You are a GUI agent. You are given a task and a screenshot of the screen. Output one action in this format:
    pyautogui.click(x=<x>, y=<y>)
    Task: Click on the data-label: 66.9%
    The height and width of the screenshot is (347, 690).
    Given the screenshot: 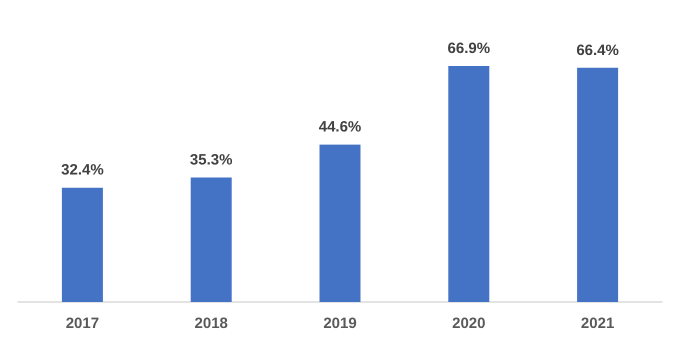 What is the action you would take?
    pyautogui.click(x=469, y=48)
    